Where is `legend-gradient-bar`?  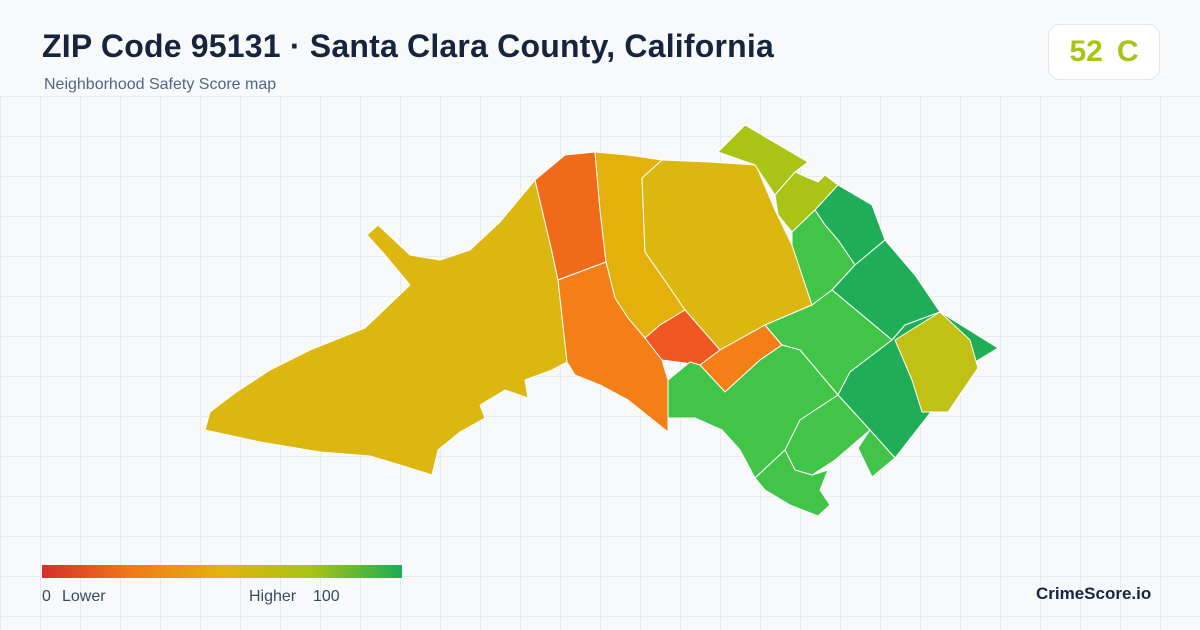 legend-gradient-bar is located at coordinates (222, 571).